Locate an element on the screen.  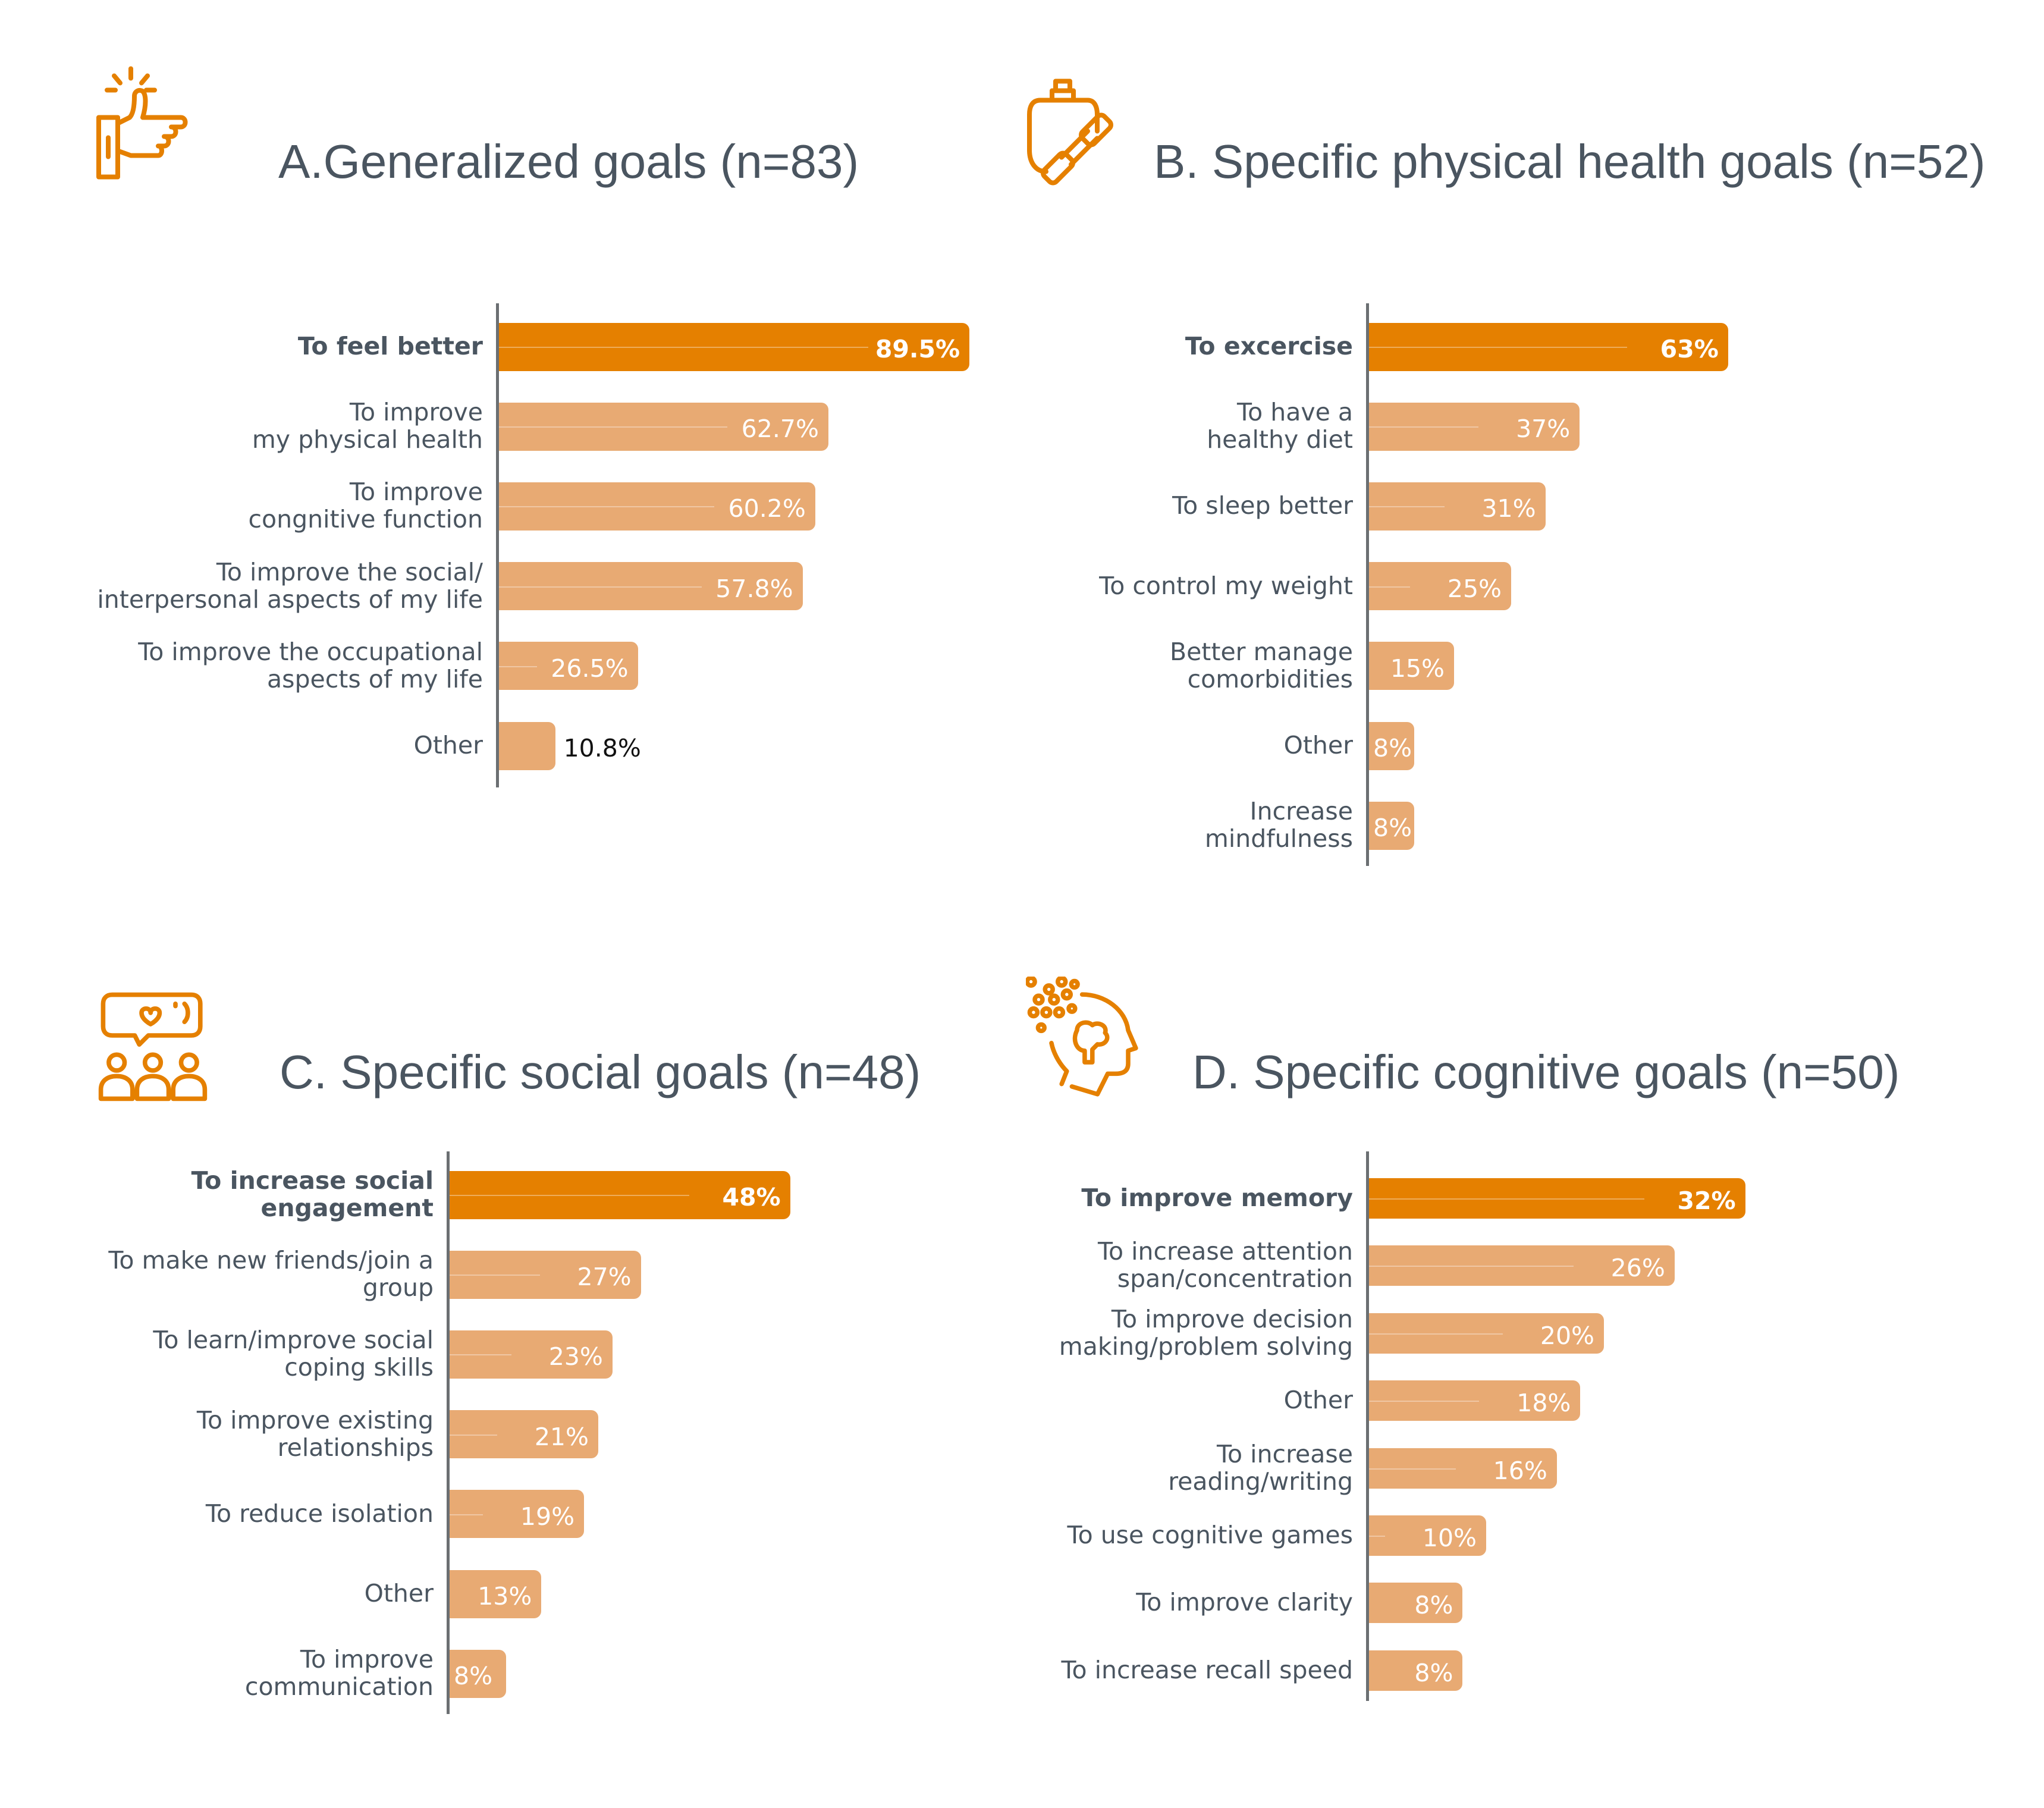
category-label: To improve existing relationships is located at coordinates (315, 1433).